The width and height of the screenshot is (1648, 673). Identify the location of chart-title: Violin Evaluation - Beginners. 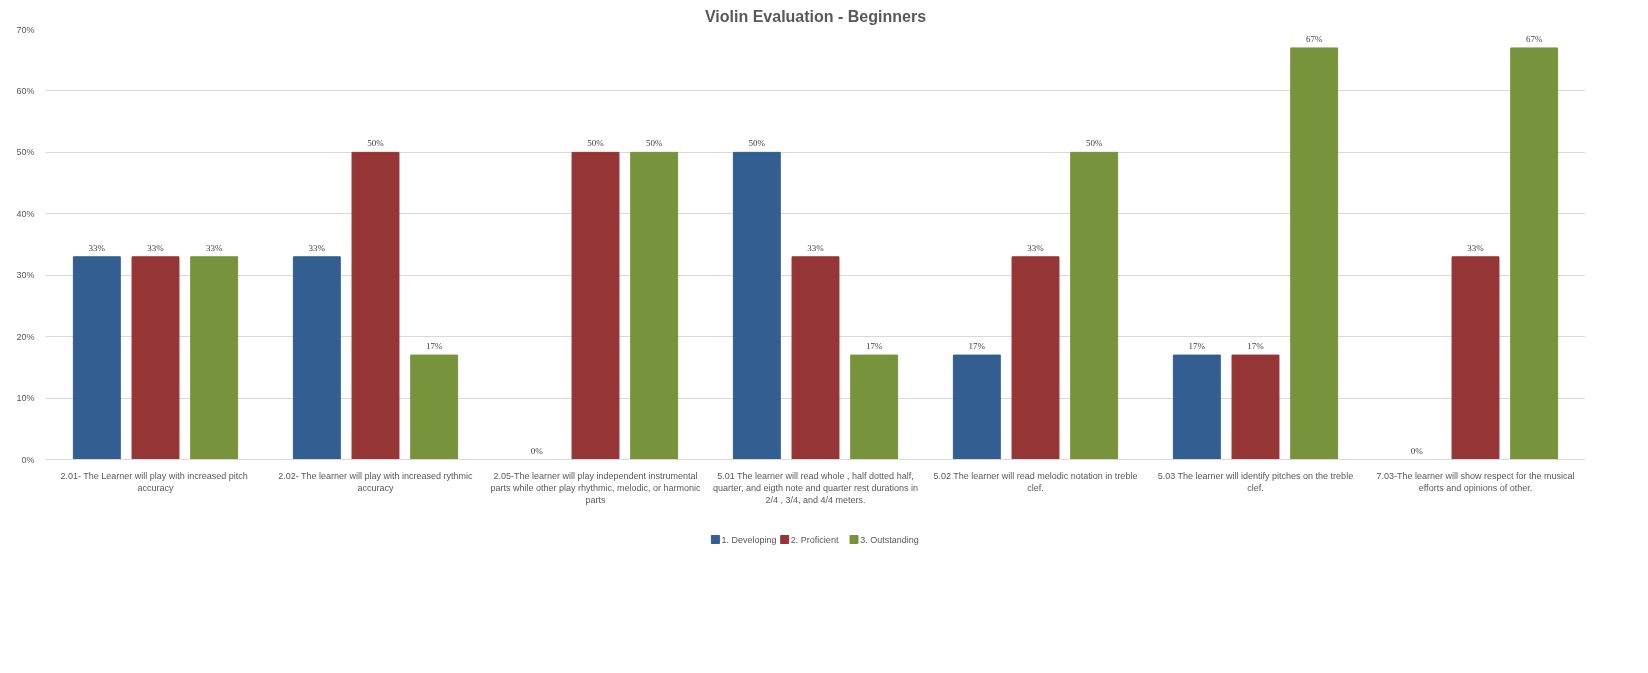
(815, 16).